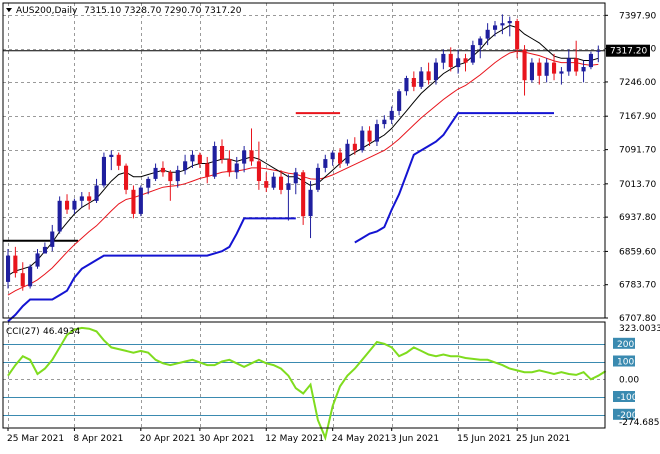 Image resolution: width=660 pixels, height=454 pixels. What do you see at coordinates (35, 439) in the screenshot?
I see `time-tick-label: 25 Mar 2021` at bounding box center [35, 439].